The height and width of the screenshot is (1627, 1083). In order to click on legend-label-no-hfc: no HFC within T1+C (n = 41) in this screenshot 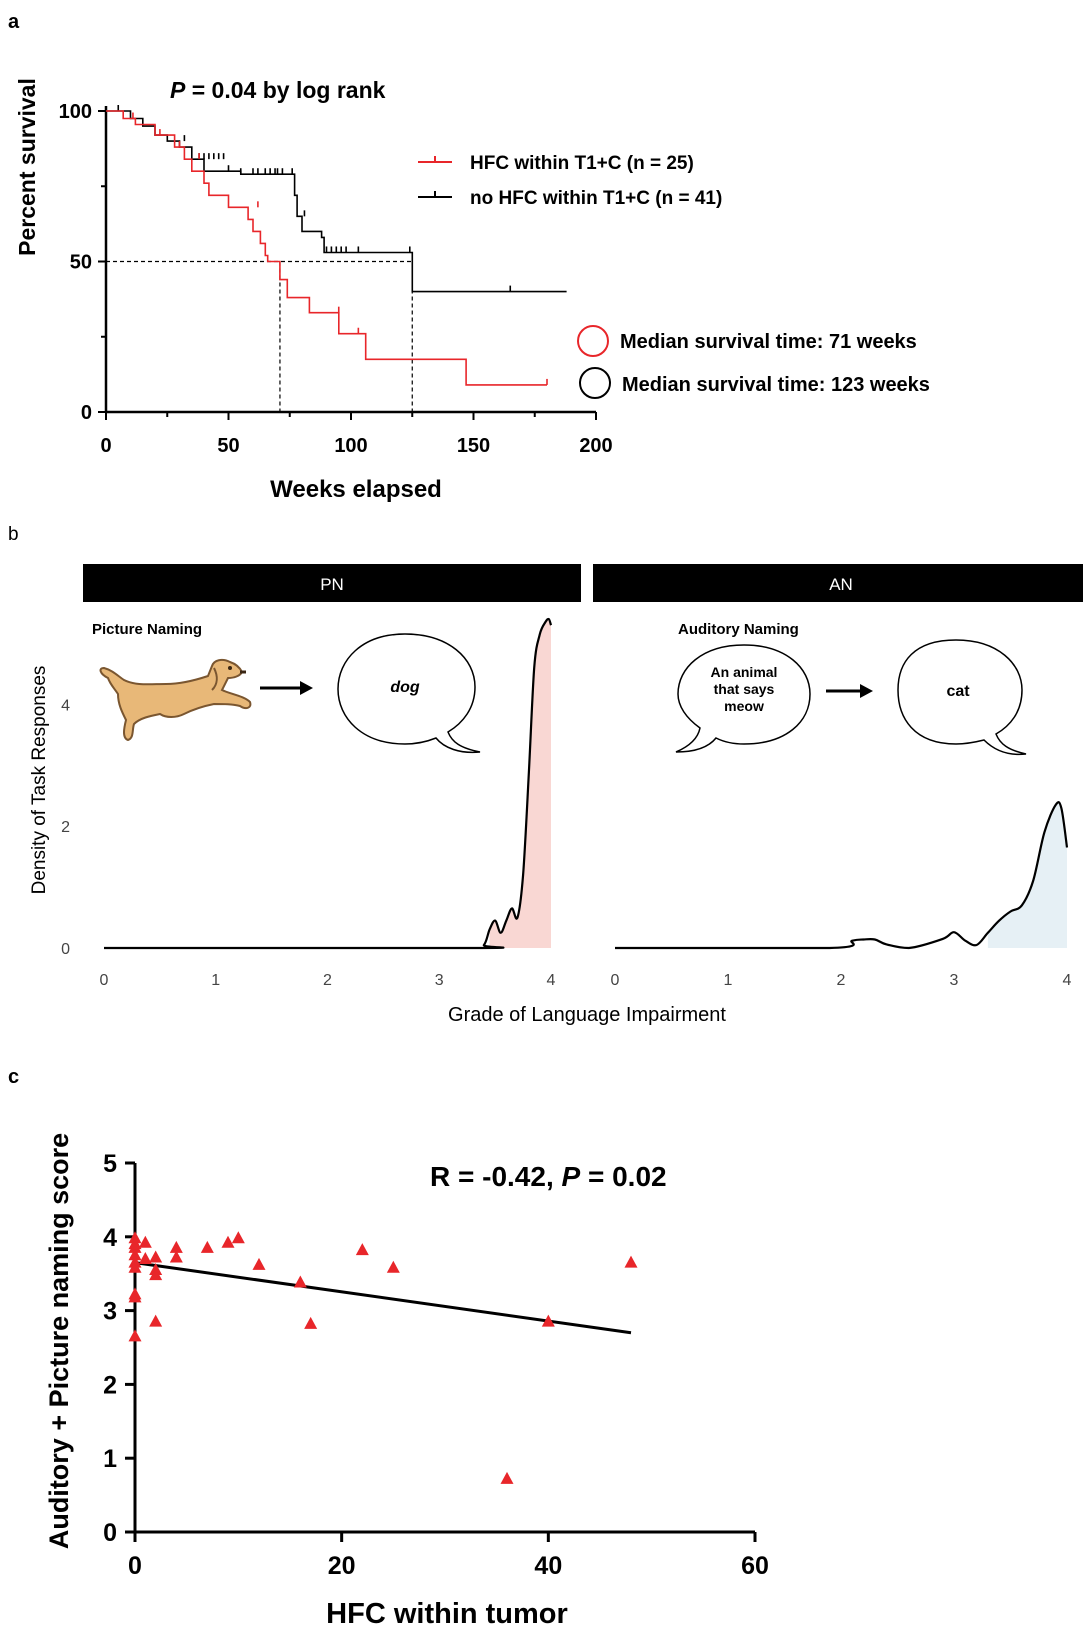, I will do `click(596, 198)`.